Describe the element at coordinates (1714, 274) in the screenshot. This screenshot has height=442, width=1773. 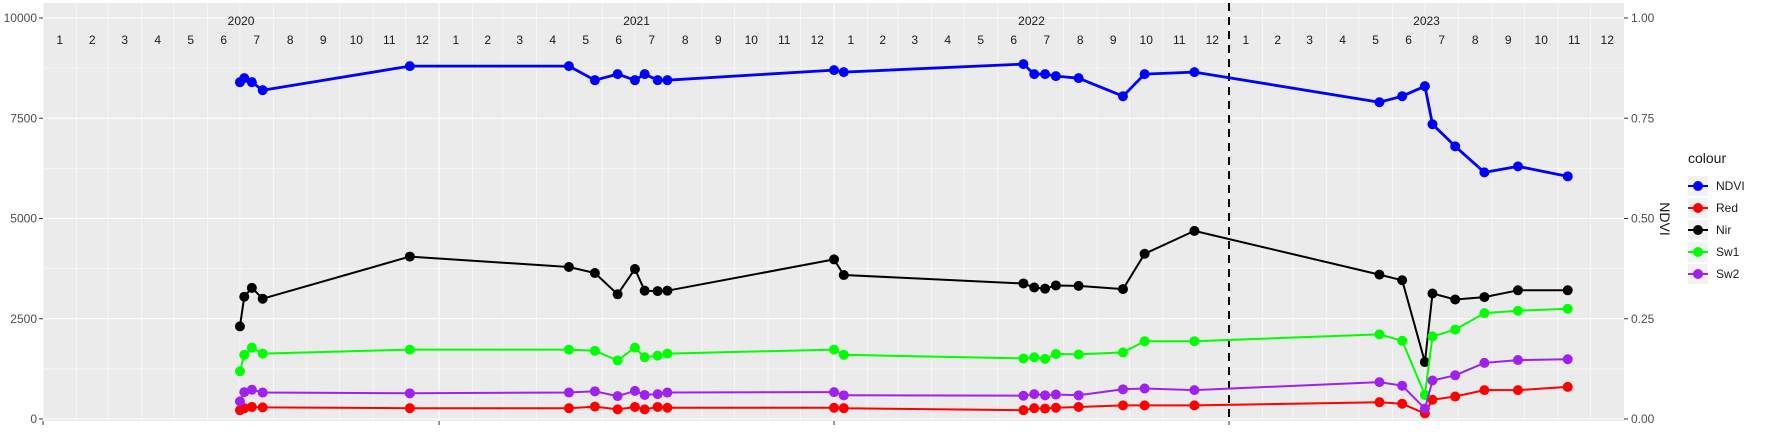
I see `legend-item: Sw2` at that location.